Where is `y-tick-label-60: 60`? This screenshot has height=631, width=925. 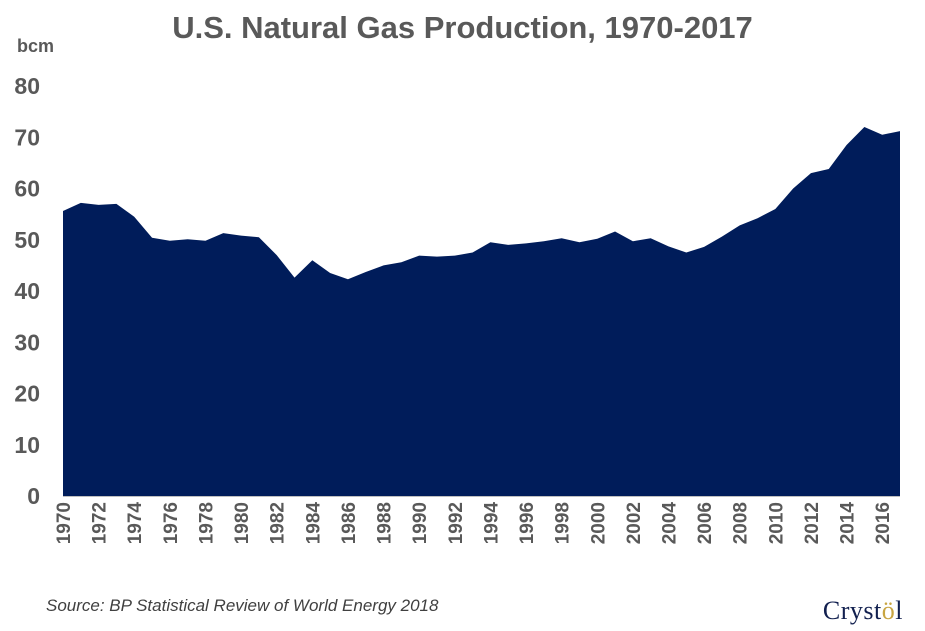 y-tick-label-60: 60 is located at coordinates (27, 189).